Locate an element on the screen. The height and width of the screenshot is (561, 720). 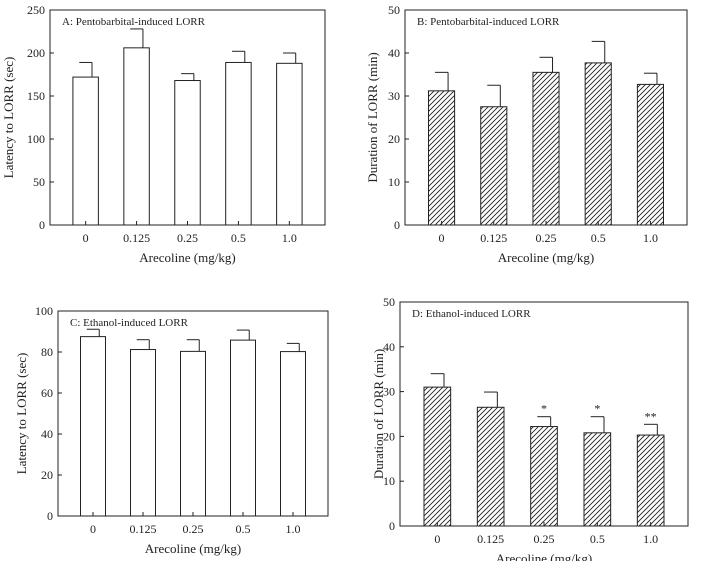
panel-b-xtick-label: 0.125 is located at coordinates (493, 238).